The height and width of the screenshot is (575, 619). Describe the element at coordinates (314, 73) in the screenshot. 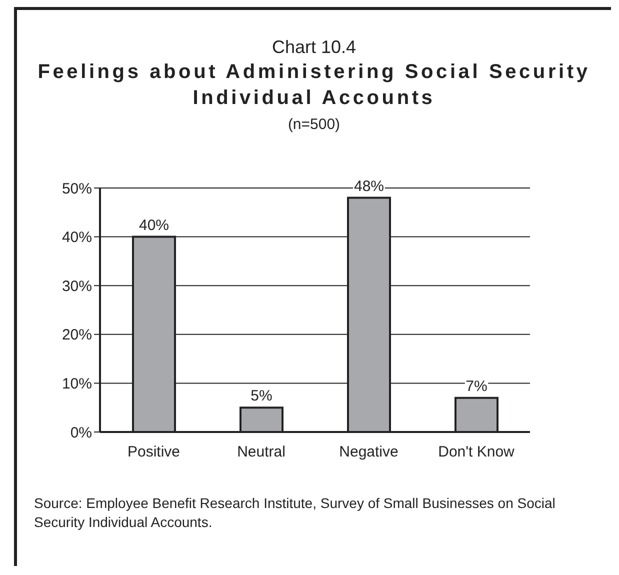

I see `chart-title: Chart 10.4 Feelings about Administering Social Security Individual Accounts` at that location.